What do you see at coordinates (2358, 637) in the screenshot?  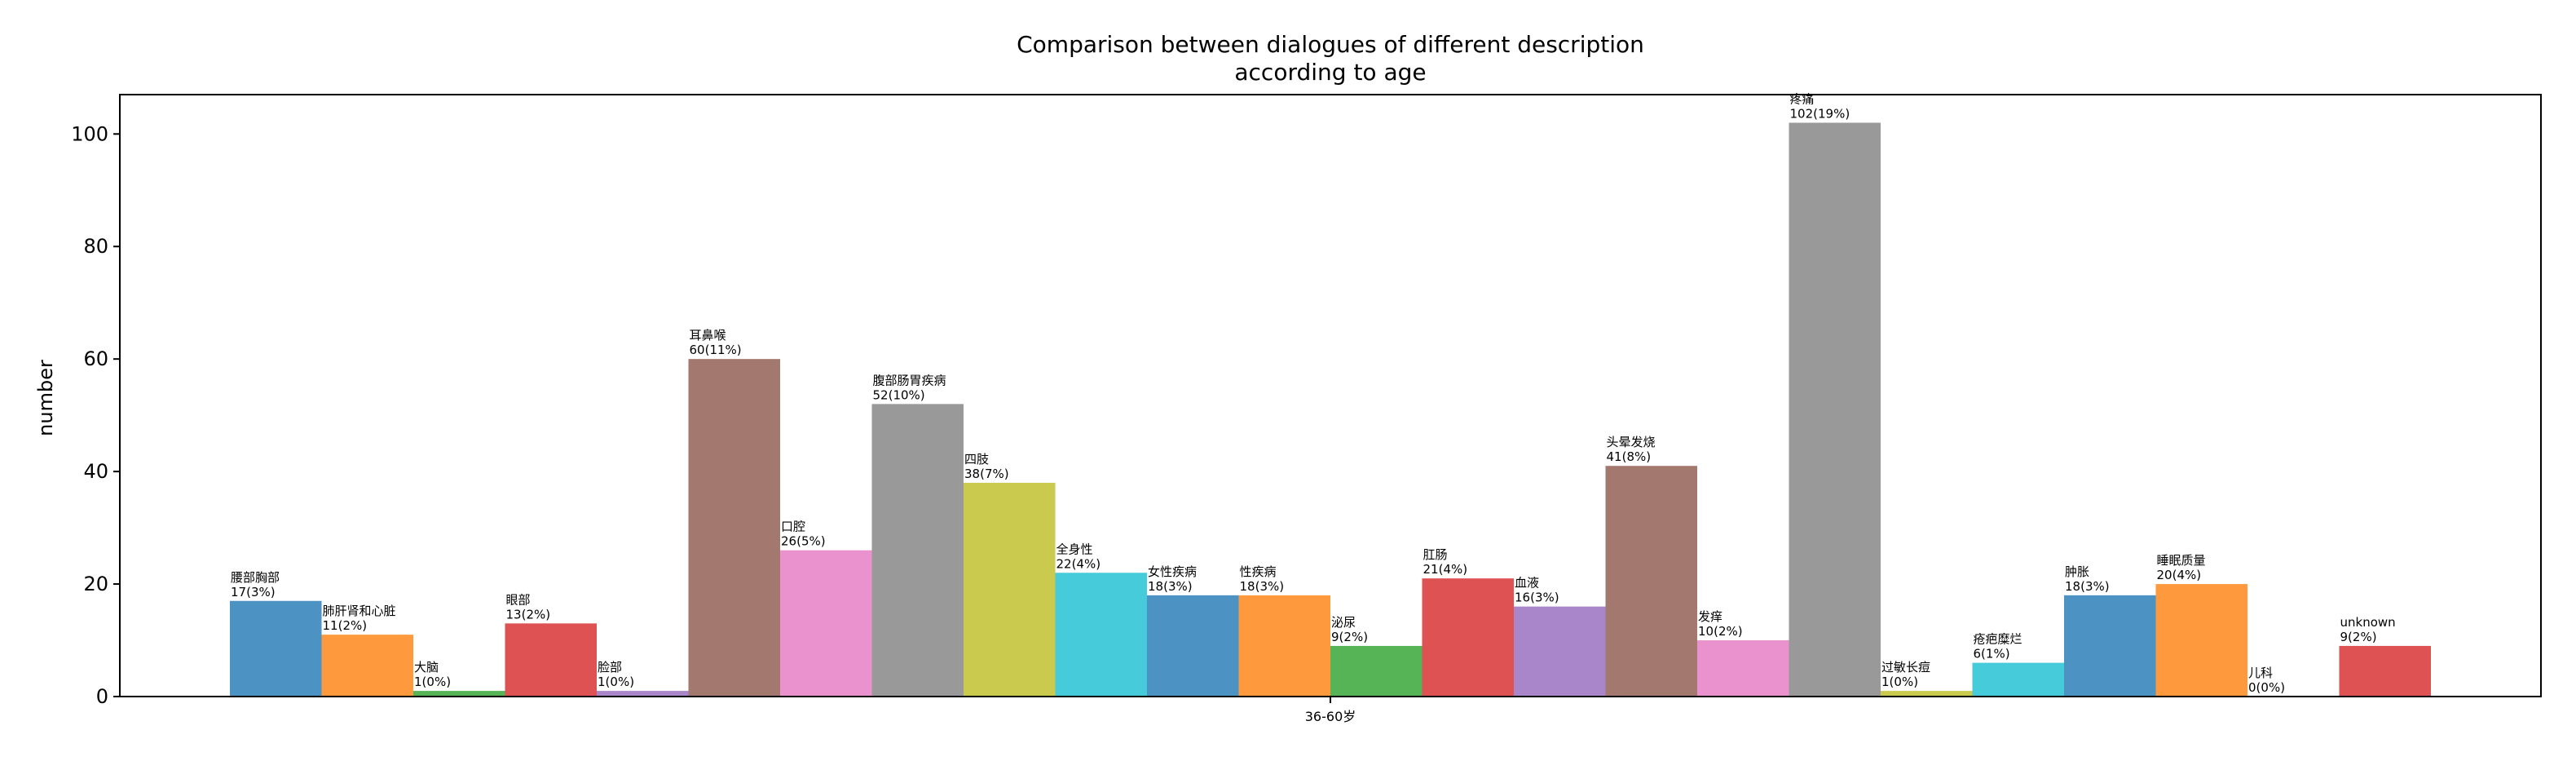 I see `bar-value-label-23: 9(2%)` at bounding box center [2358, 637].